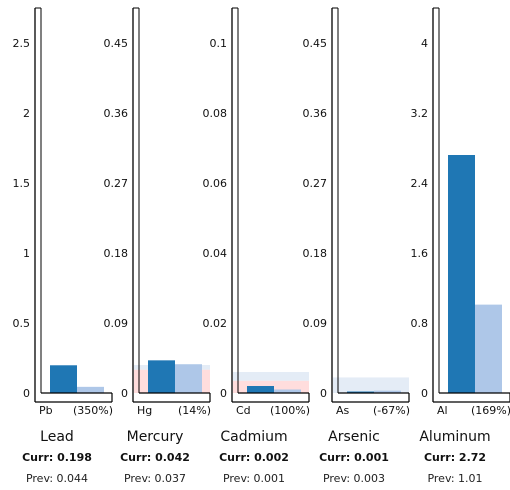  I want to click on y-tick-label: 0.1, so click(219, 43).